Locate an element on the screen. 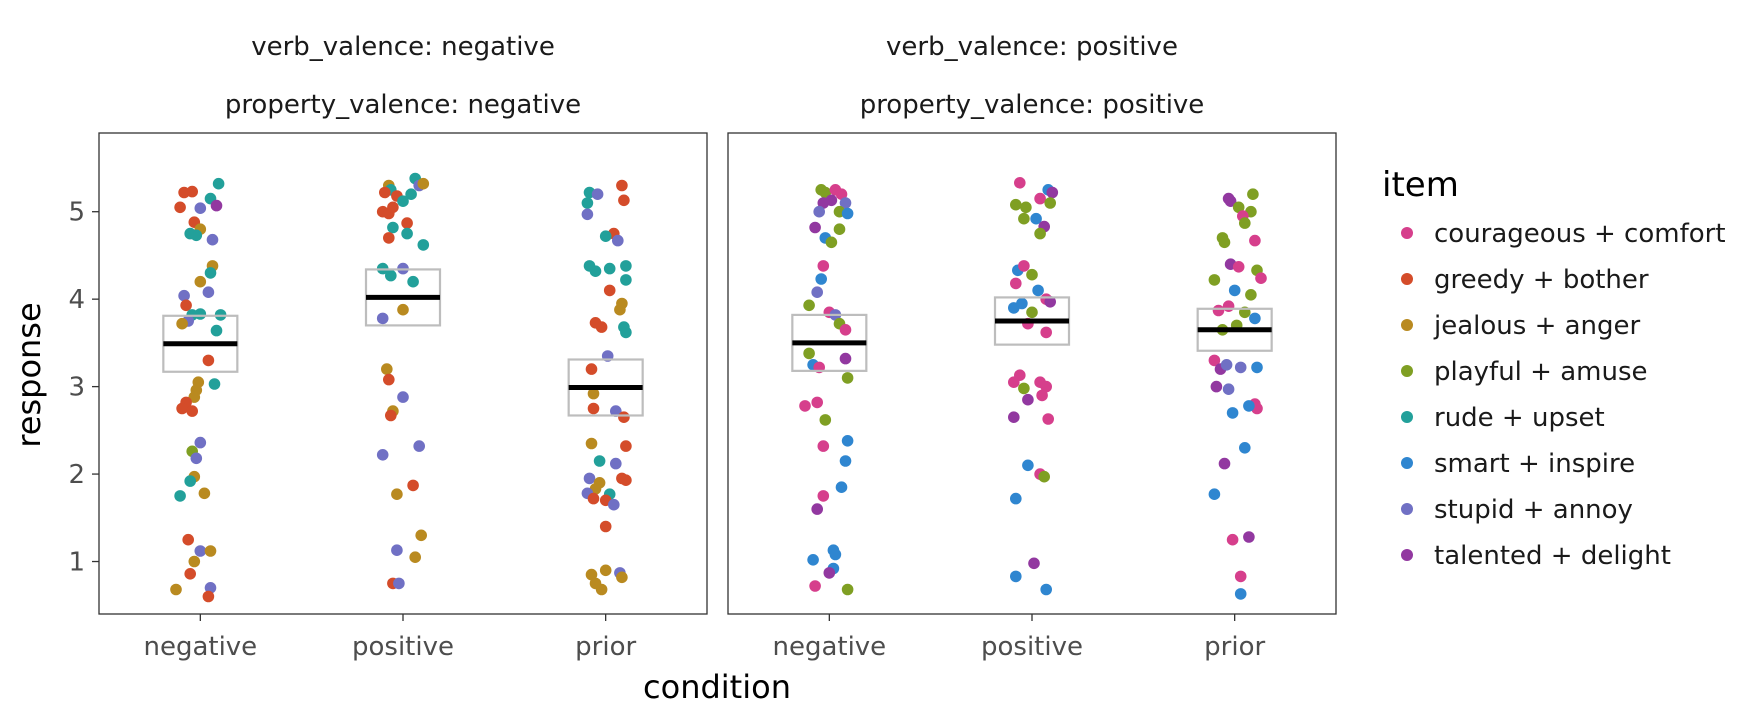 The width and height of the screenshot is (1760, 710). legend-title: item is located at coordinates (1420, 185).